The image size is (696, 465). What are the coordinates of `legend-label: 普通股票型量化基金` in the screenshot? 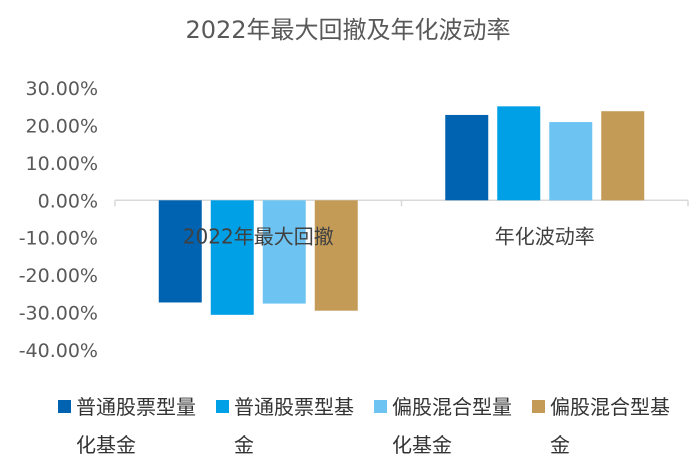 It's located at (136, 426).